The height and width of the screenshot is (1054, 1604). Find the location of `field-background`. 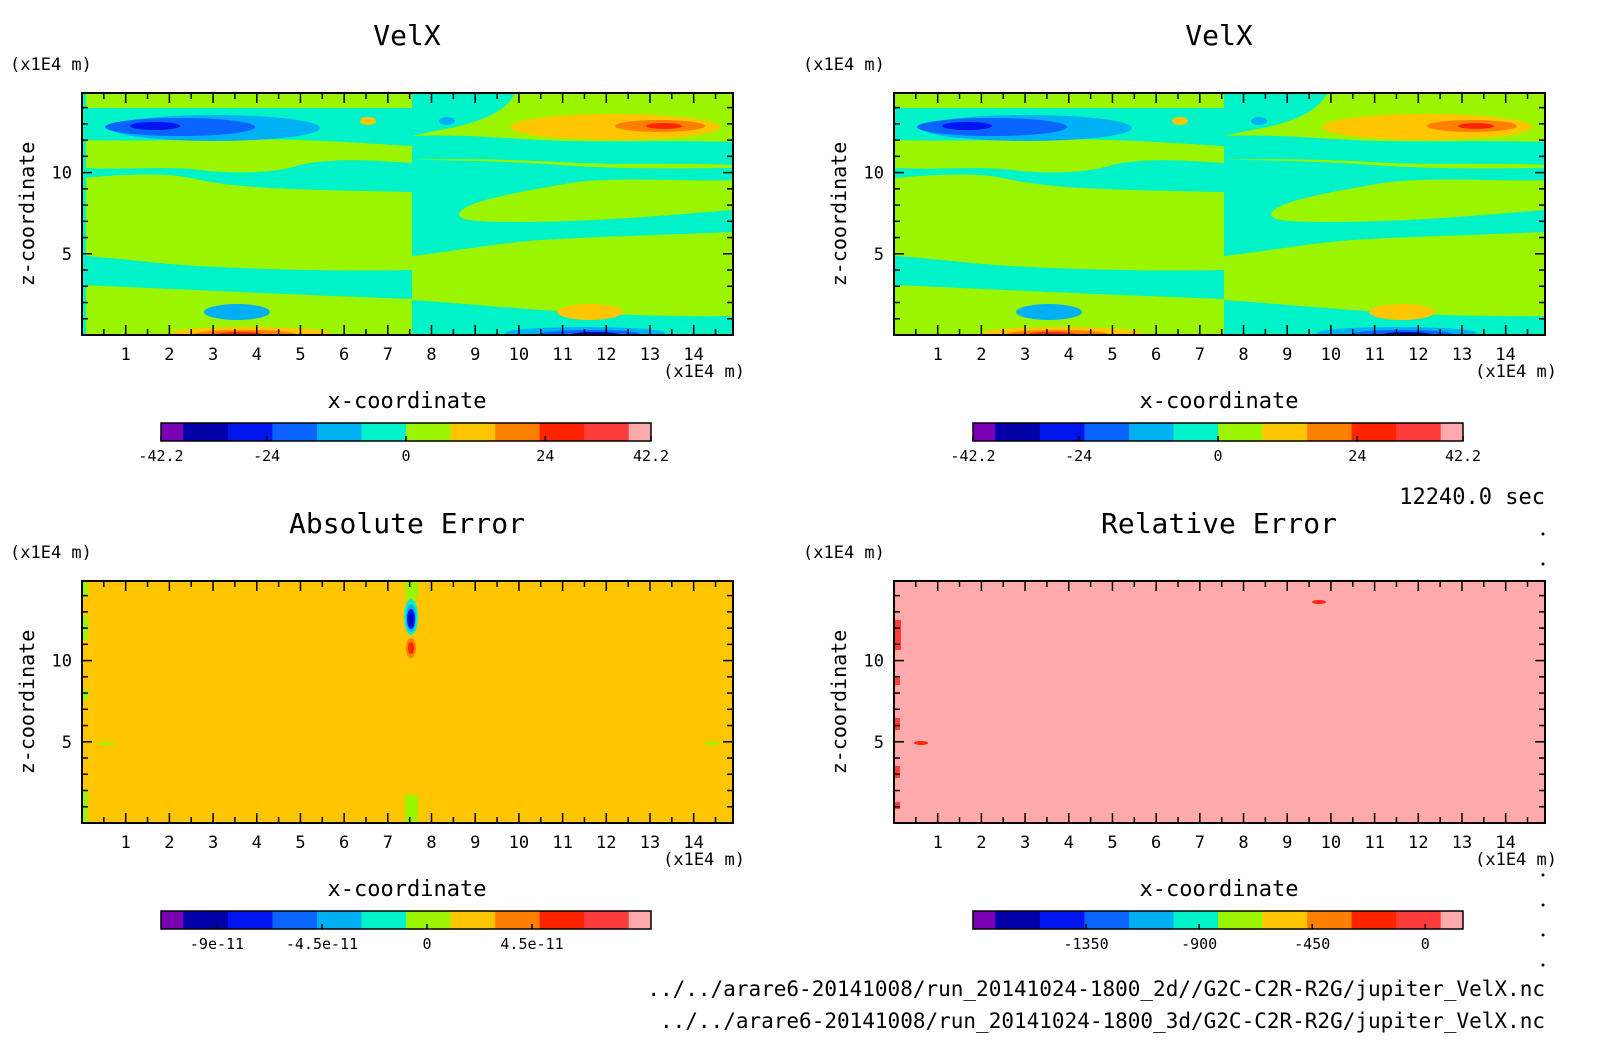

field-background is located at coordinates (1219, 702).